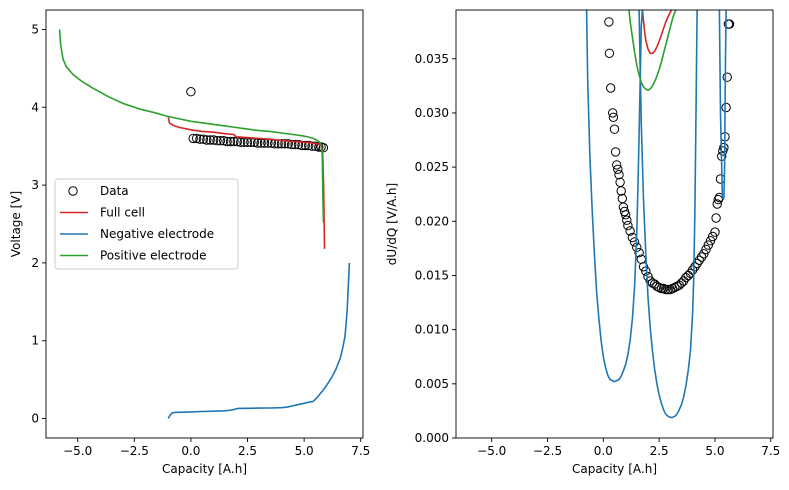  What do you see at coordinates (114, 191) in the screenshot?
I see `legend-label-data: Data` at bounding box center [114, 191].